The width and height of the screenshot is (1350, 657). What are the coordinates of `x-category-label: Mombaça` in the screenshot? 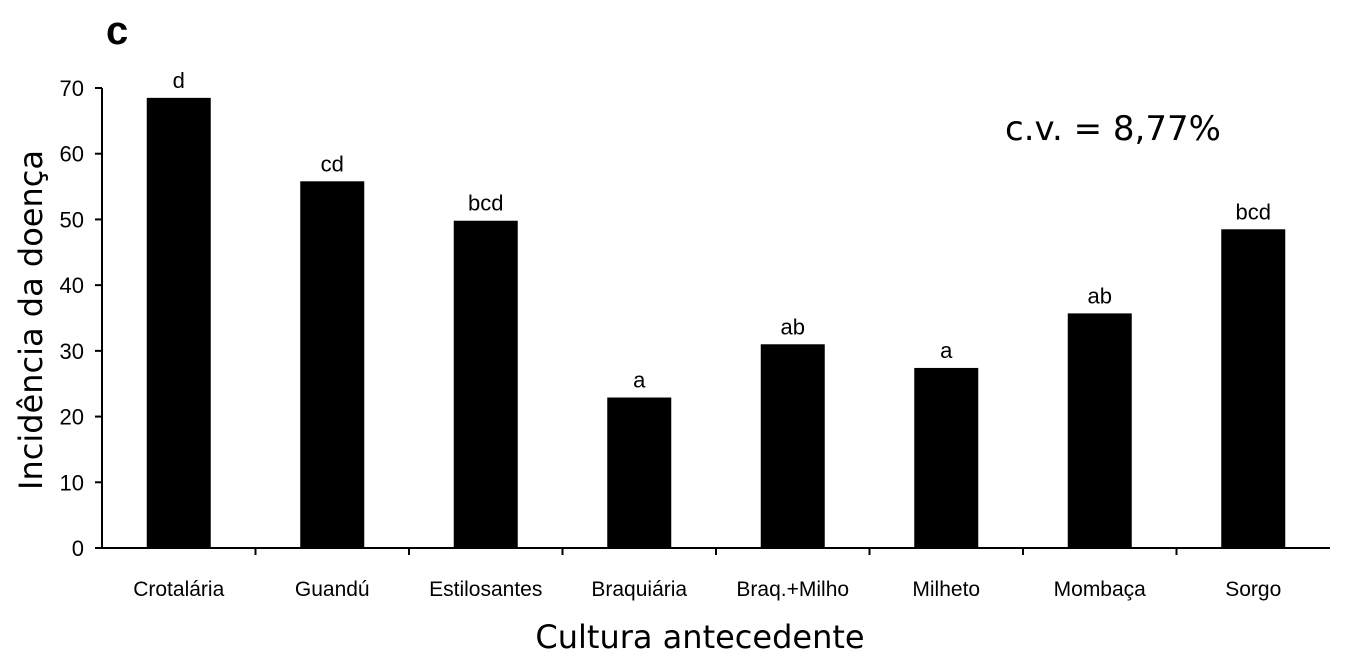 It's located at (1100, 589).